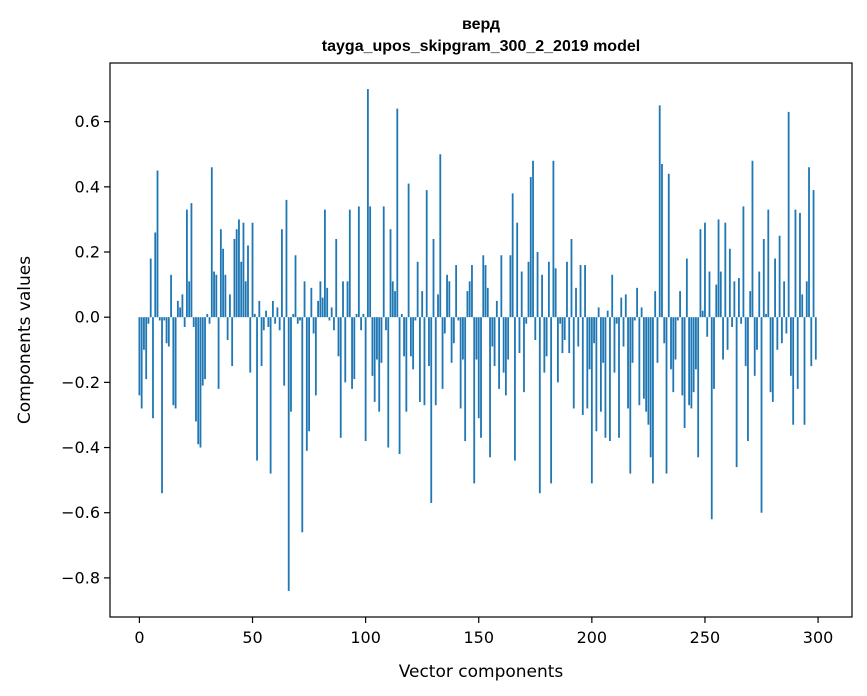 The width and height of the screenshot is (867, 696). I want to click on x-tick-label: 0, so click(139, 637).